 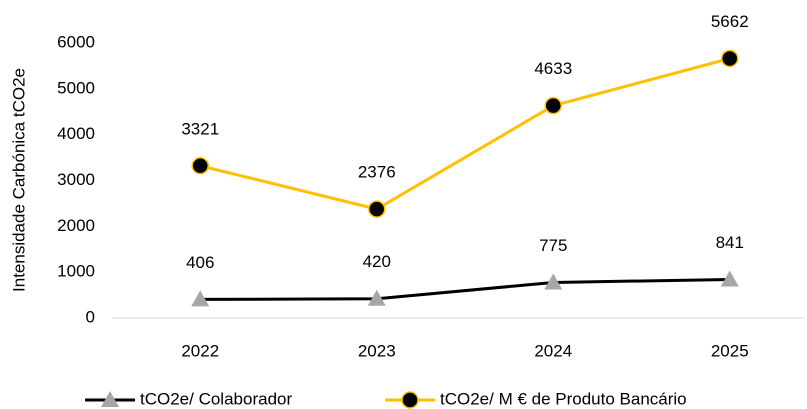 I want to click on y-tick-label: 2000, so click(x=76, y=225).